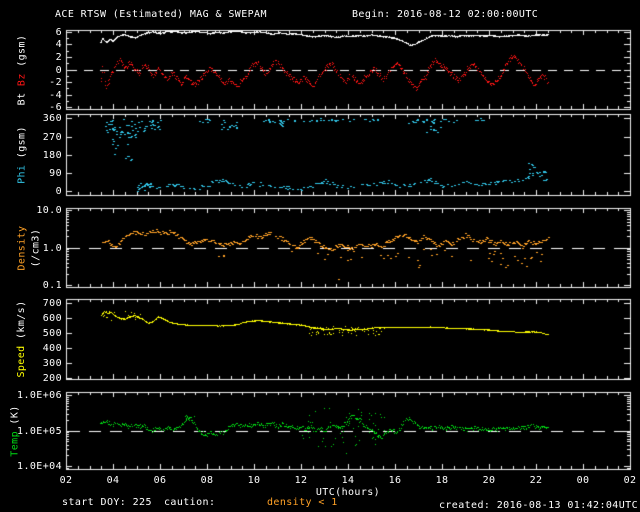 The image size is (640, 512). Describe the element at coordinates (55, 95) in the screenshot. I see `y-tick-label: -4` at that location.